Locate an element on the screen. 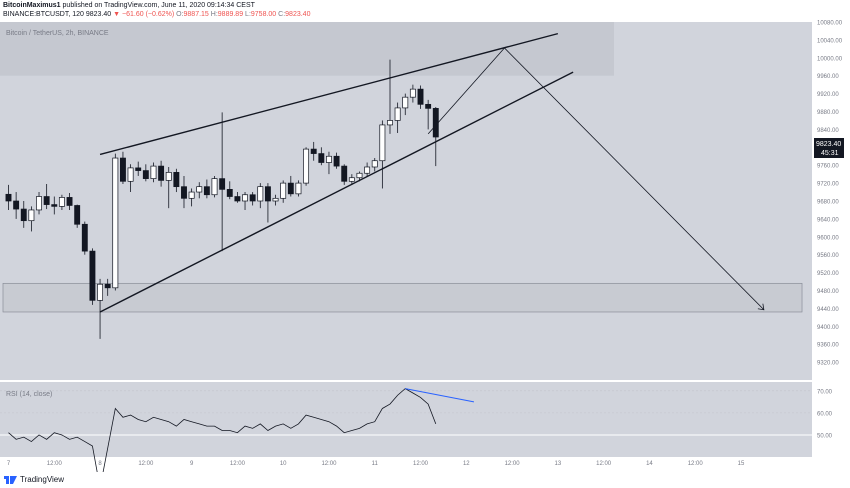  brand: TradingView is located at coordinates (34, 479).